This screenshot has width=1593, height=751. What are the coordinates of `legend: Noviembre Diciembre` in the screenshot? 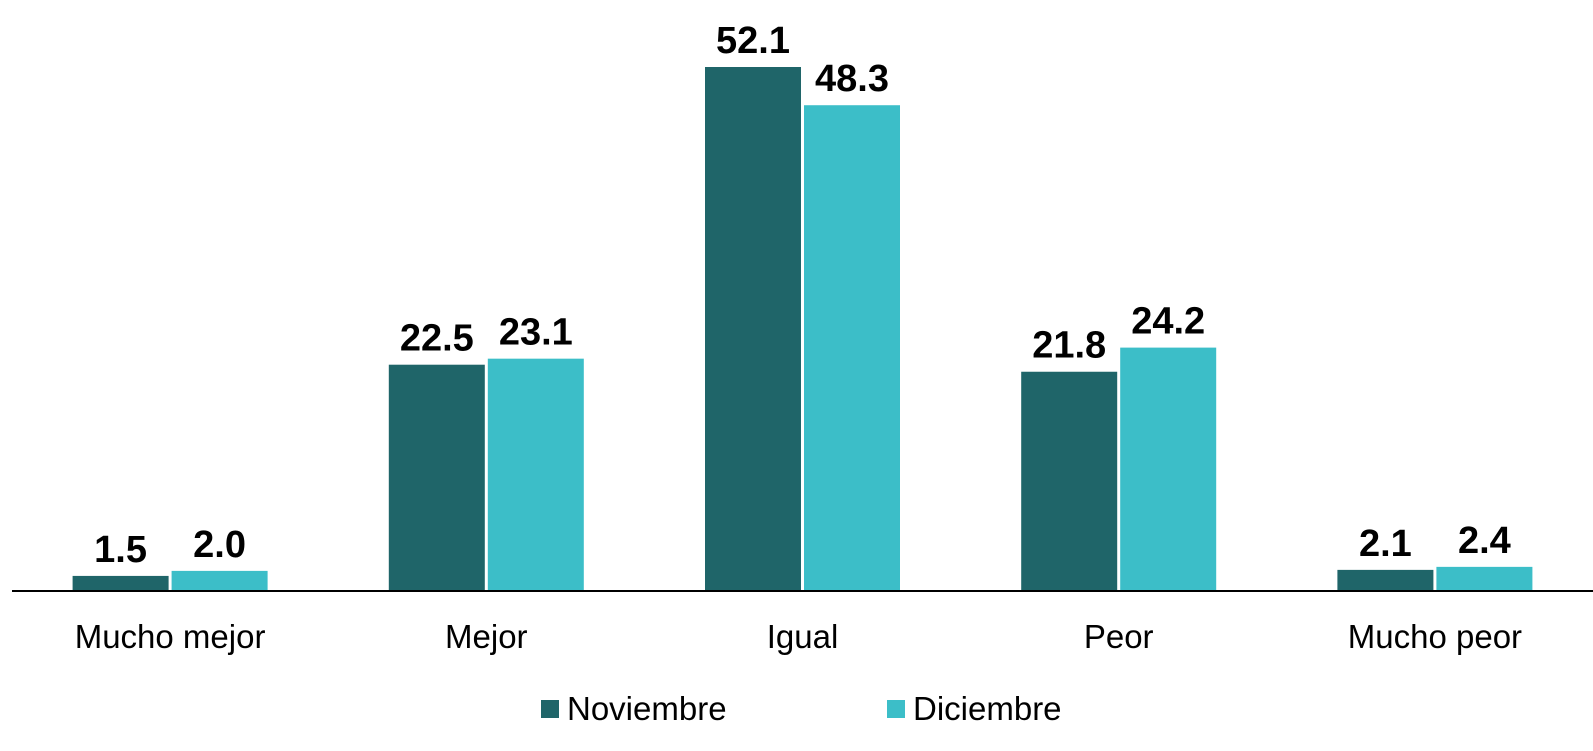 It's located at (801, 708).